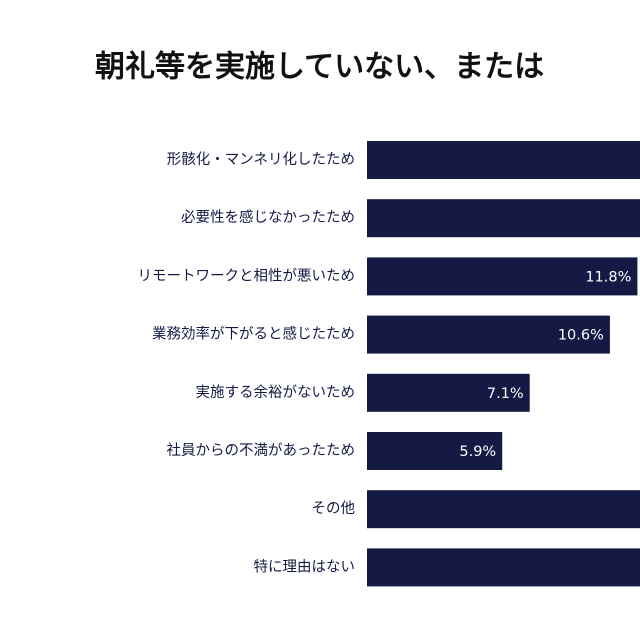  Describe the element at coordinates (305, 566) in the screenshot. I see `category-label: 特に理由はない` at that location.